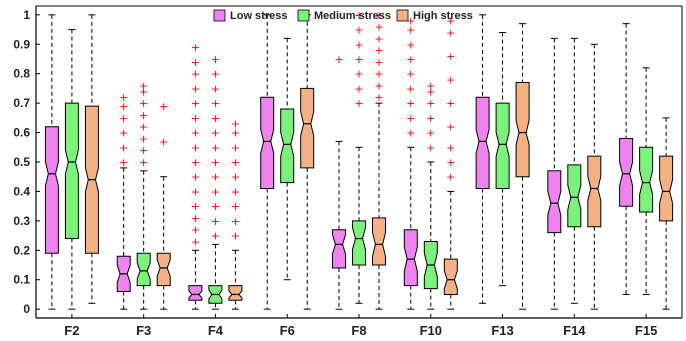 The image size is (686, 341). Describe the element at coordinates (26, 309) in the screenshot. I see `y-tick-label: 0` at that location.